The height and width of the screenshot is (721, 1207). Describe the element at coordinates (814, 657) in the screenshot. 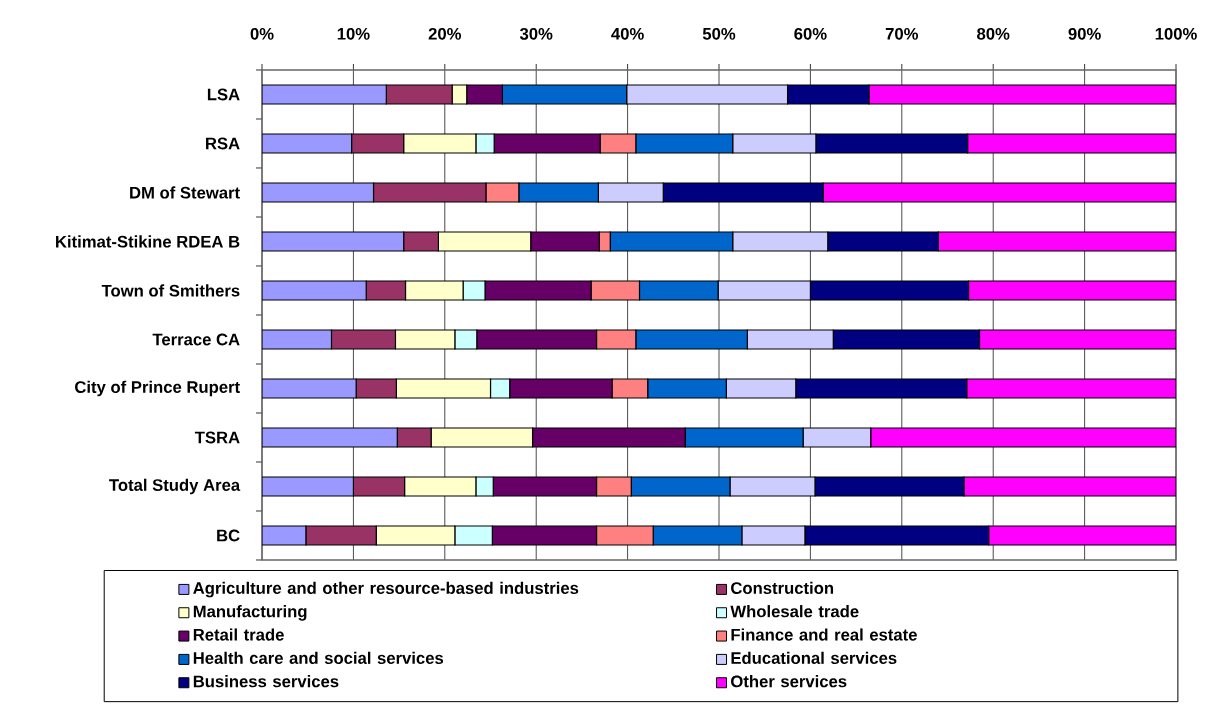

I see `legend-label: Educational services` at that location.